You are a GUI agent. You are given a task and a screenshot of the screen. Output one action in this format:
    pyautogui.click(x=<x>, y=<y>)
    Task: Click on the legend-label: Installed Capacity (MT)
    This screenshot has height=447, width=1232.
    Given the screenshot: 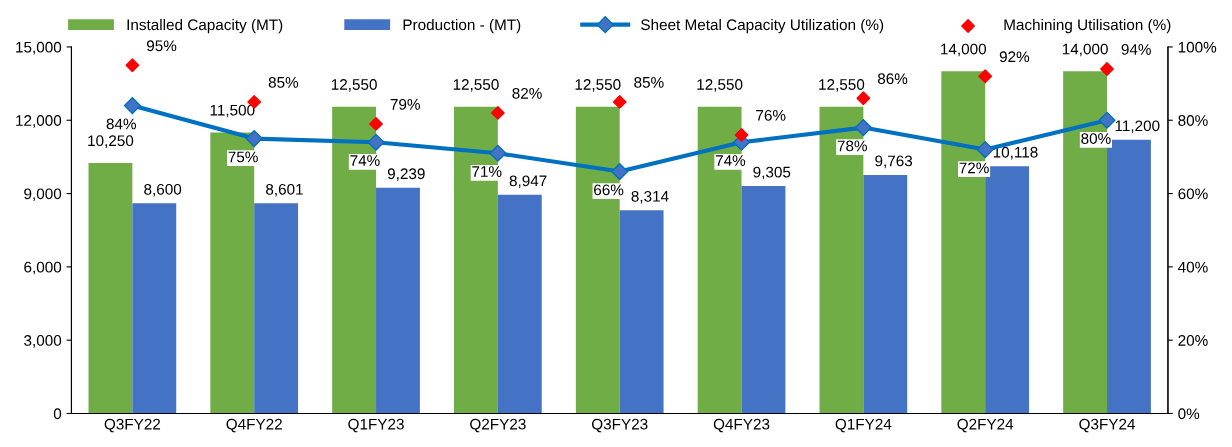 What is the action you would take?
    pyautogui.click(x=205, y=26)
    